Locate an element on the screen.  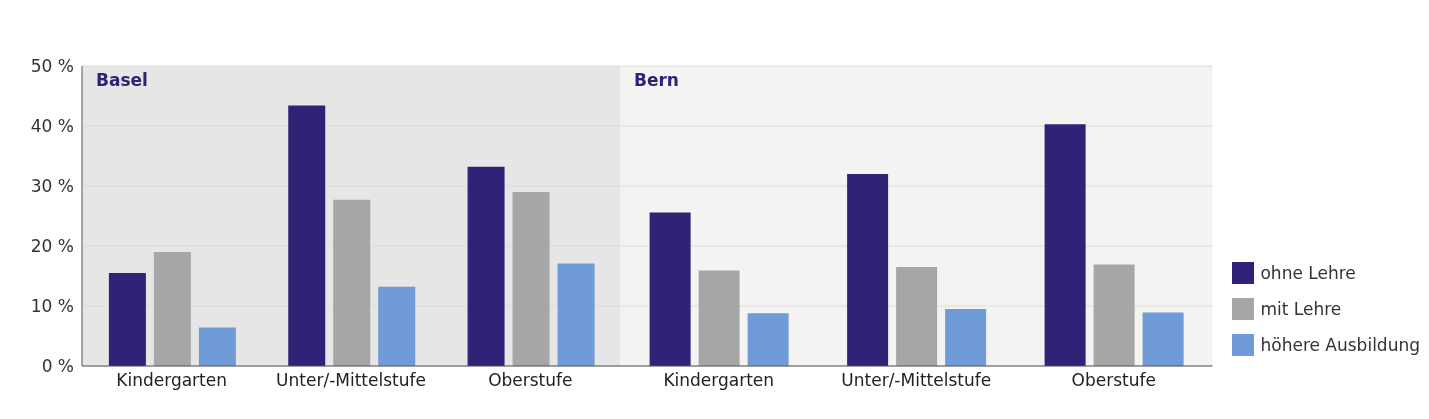
y-tick-label: 20 % is located at coordinates (52, 246).